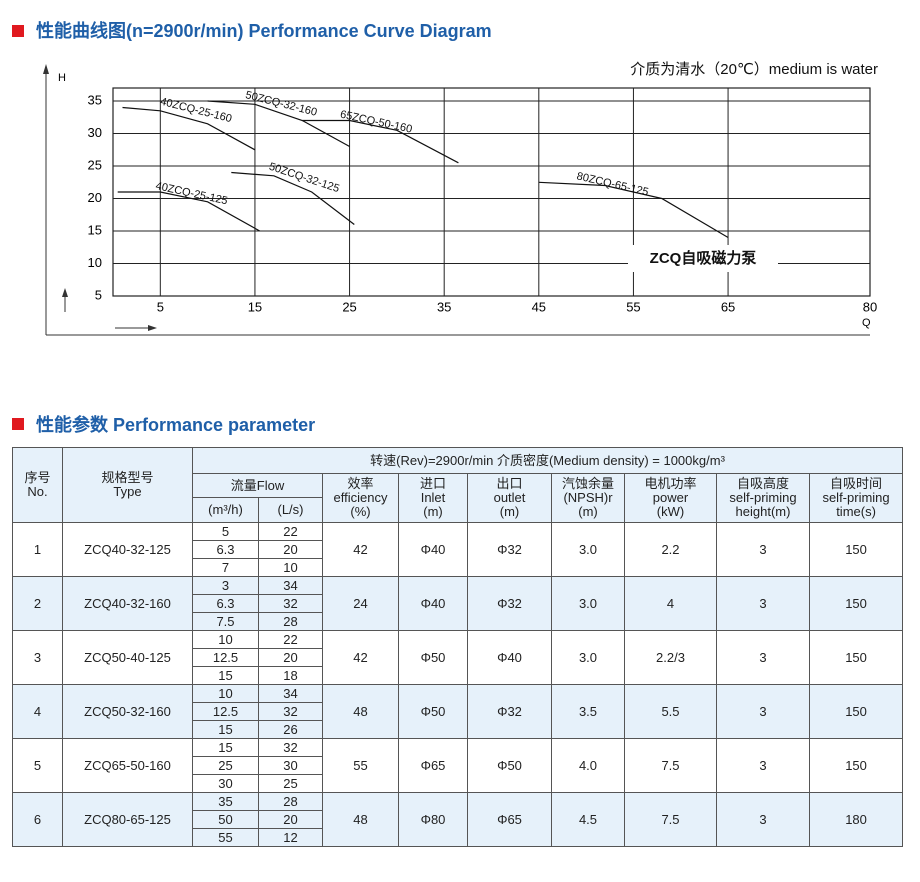 This screenshot has height=882, width=920. What do you see at coordinates (866, 323) in the screenshot?
I see `x-axis-label: Q` at bounding box center [866, 323].